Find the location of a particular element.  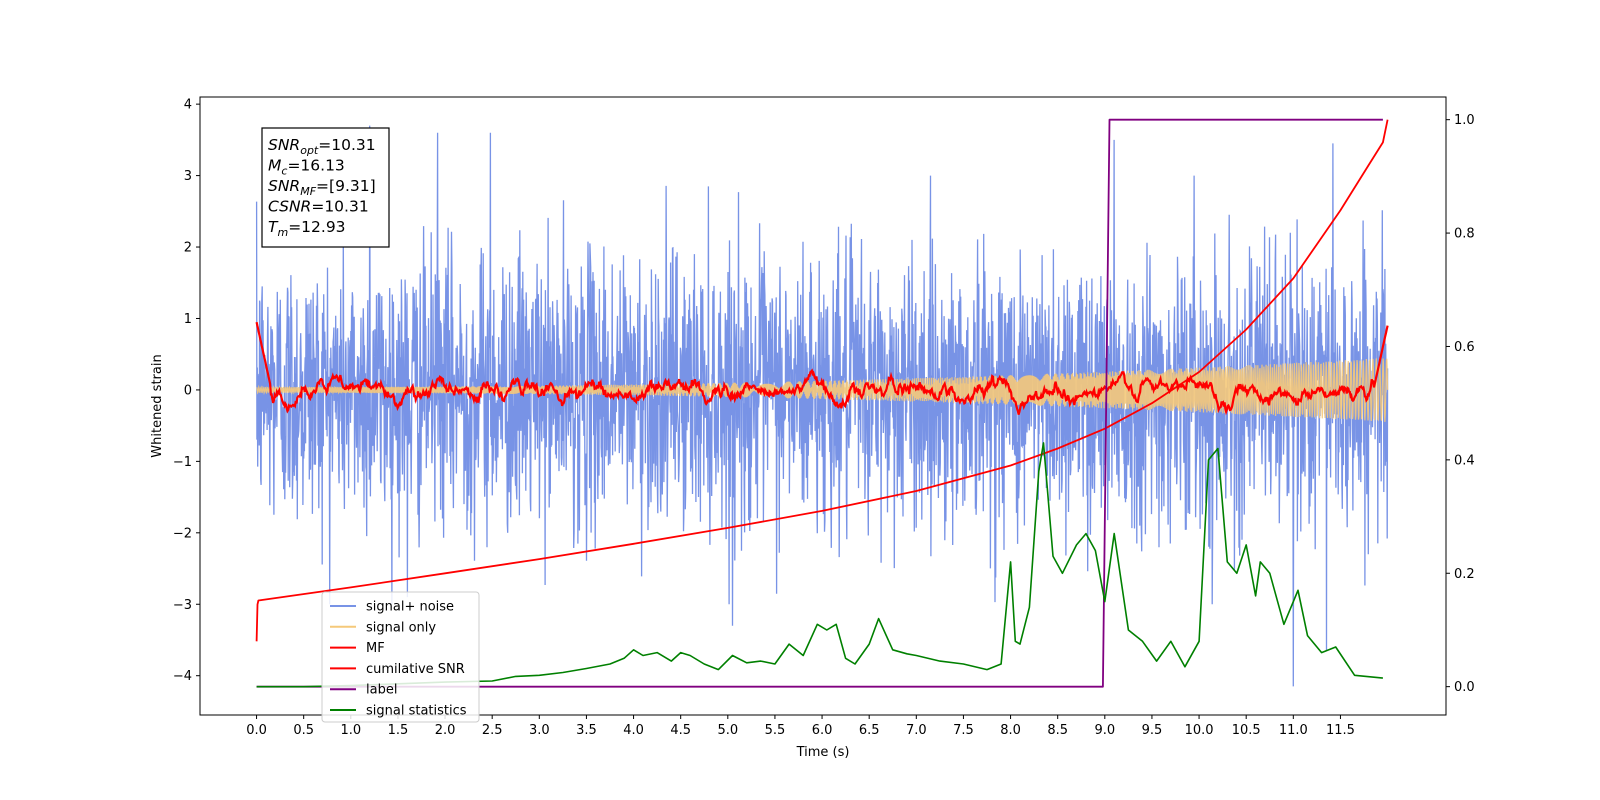

x-tick-label: 11.0 is located at coordinates (1293, 730).